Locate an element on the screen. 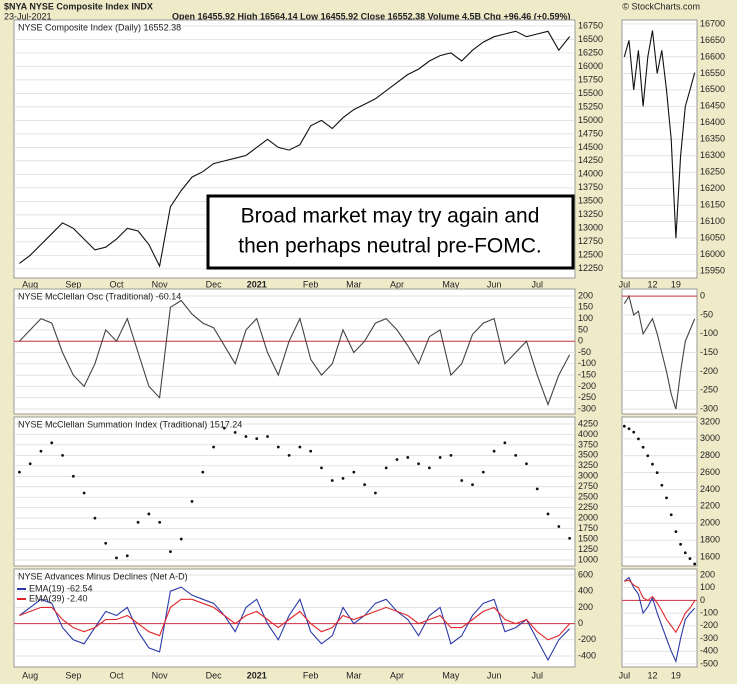 This screenshot has height=684, width=737. source: © StockCharts.com is located at coordinates (661, 6).